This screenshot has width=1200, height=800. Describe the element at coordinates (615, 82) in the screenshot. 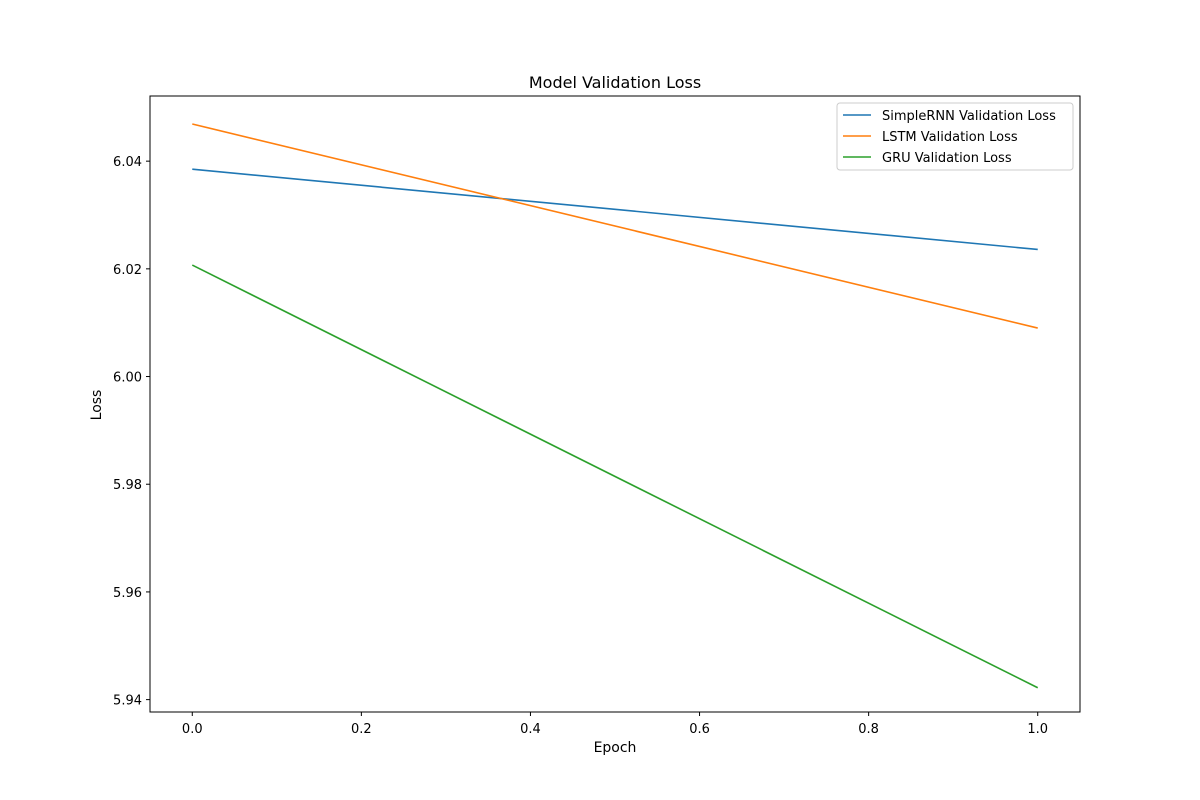

I see `chart-title: Model Validation Loss` at that location.